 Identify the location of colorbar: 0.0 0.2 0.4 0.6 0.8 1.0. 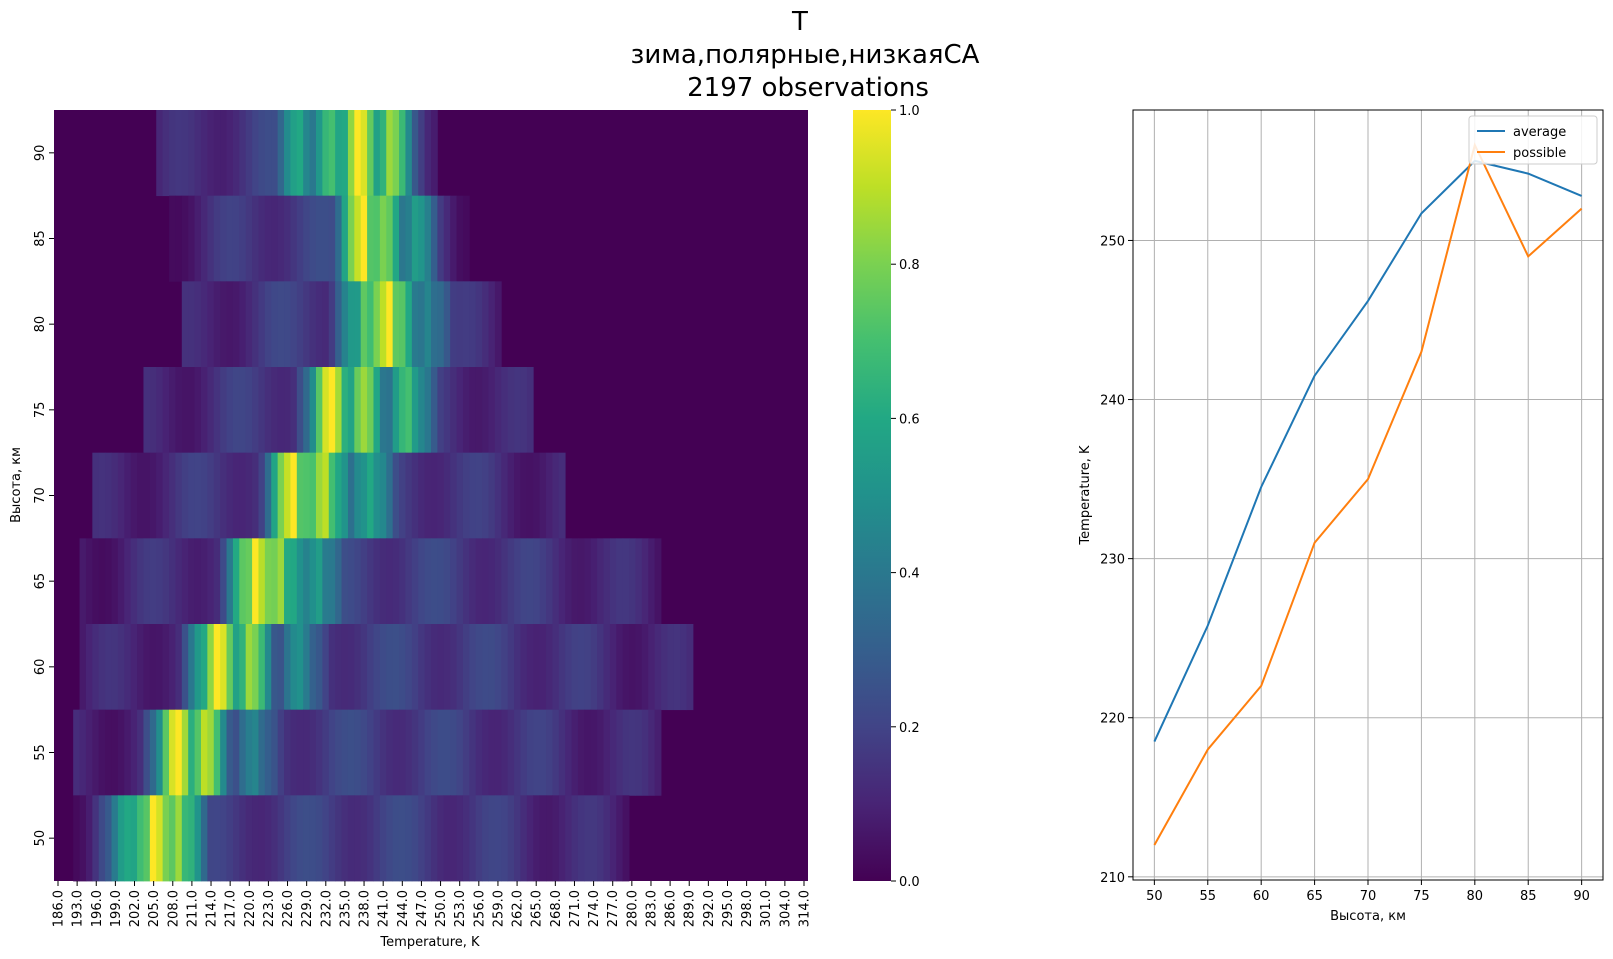
(886, 497).